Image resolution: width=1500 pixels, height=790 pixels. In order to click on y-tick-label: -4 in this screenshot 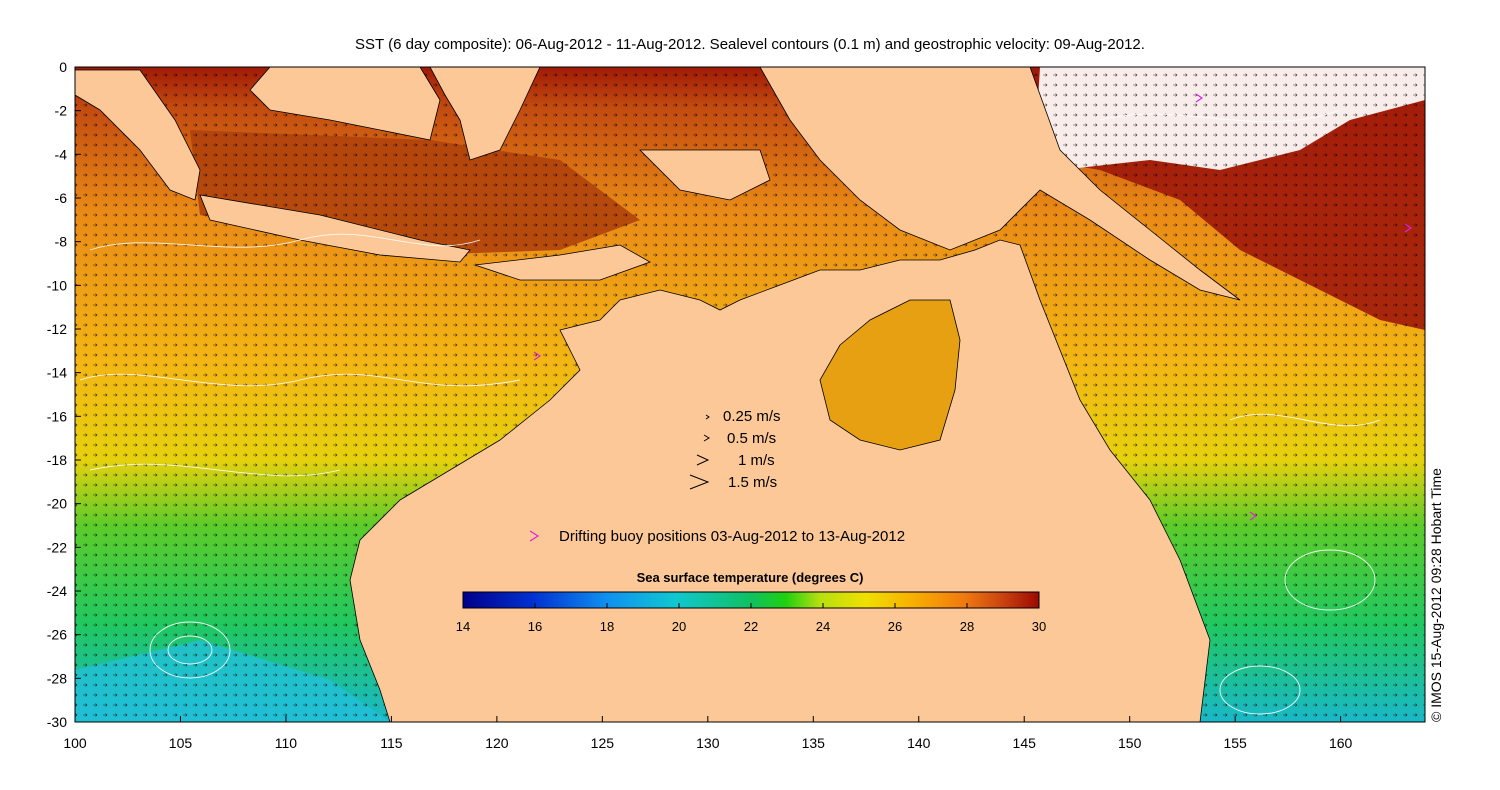, I will do `click(61, 154)`.